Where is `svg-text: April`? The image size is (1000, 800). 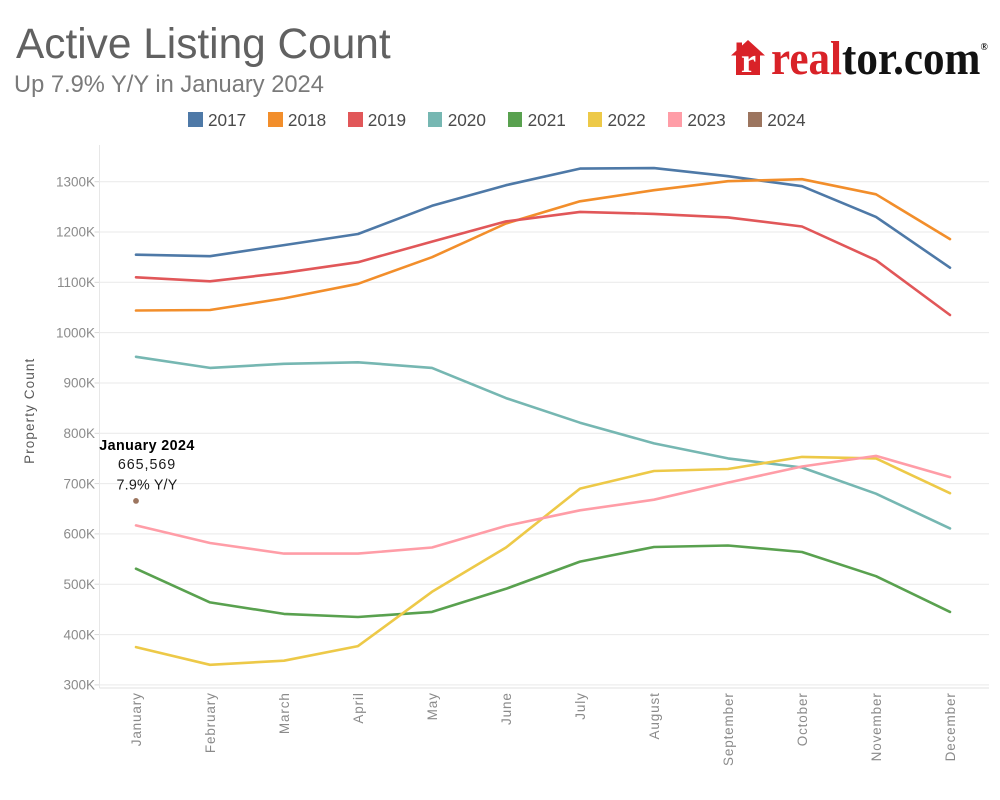 svg-text: April is located at coordinates (358, 707).